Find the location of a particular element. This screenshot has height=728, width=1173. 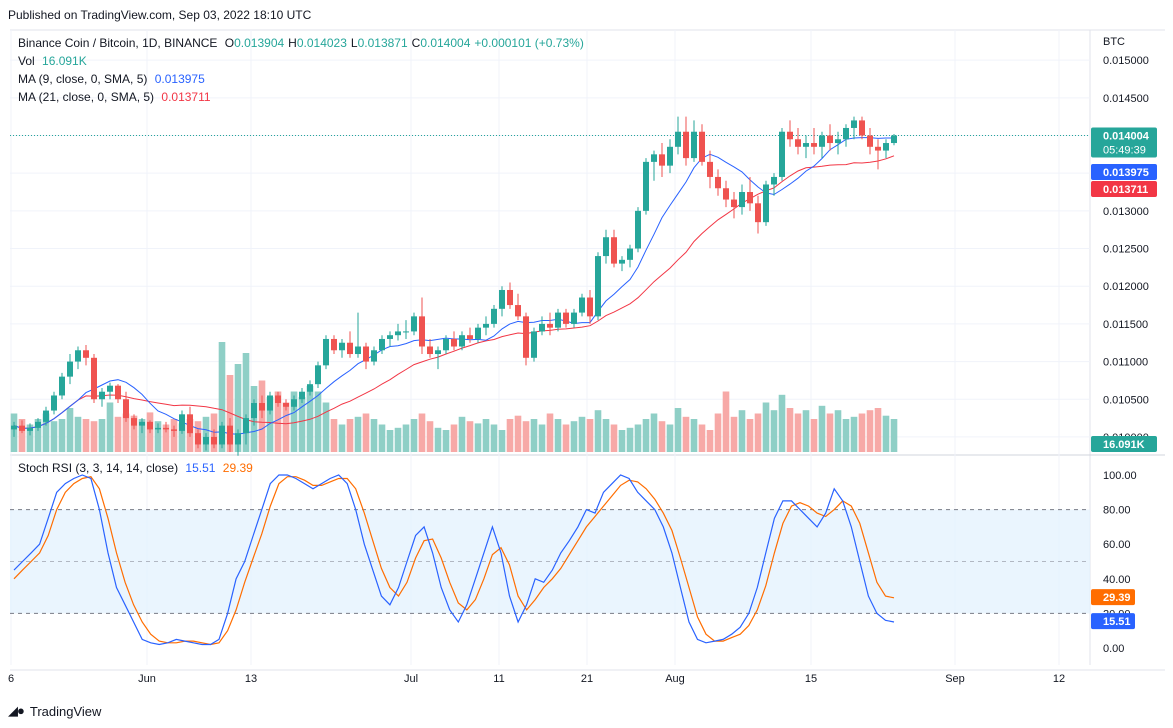

stoch-tick-label: 60.00 is located at coordinates (1117, 545).